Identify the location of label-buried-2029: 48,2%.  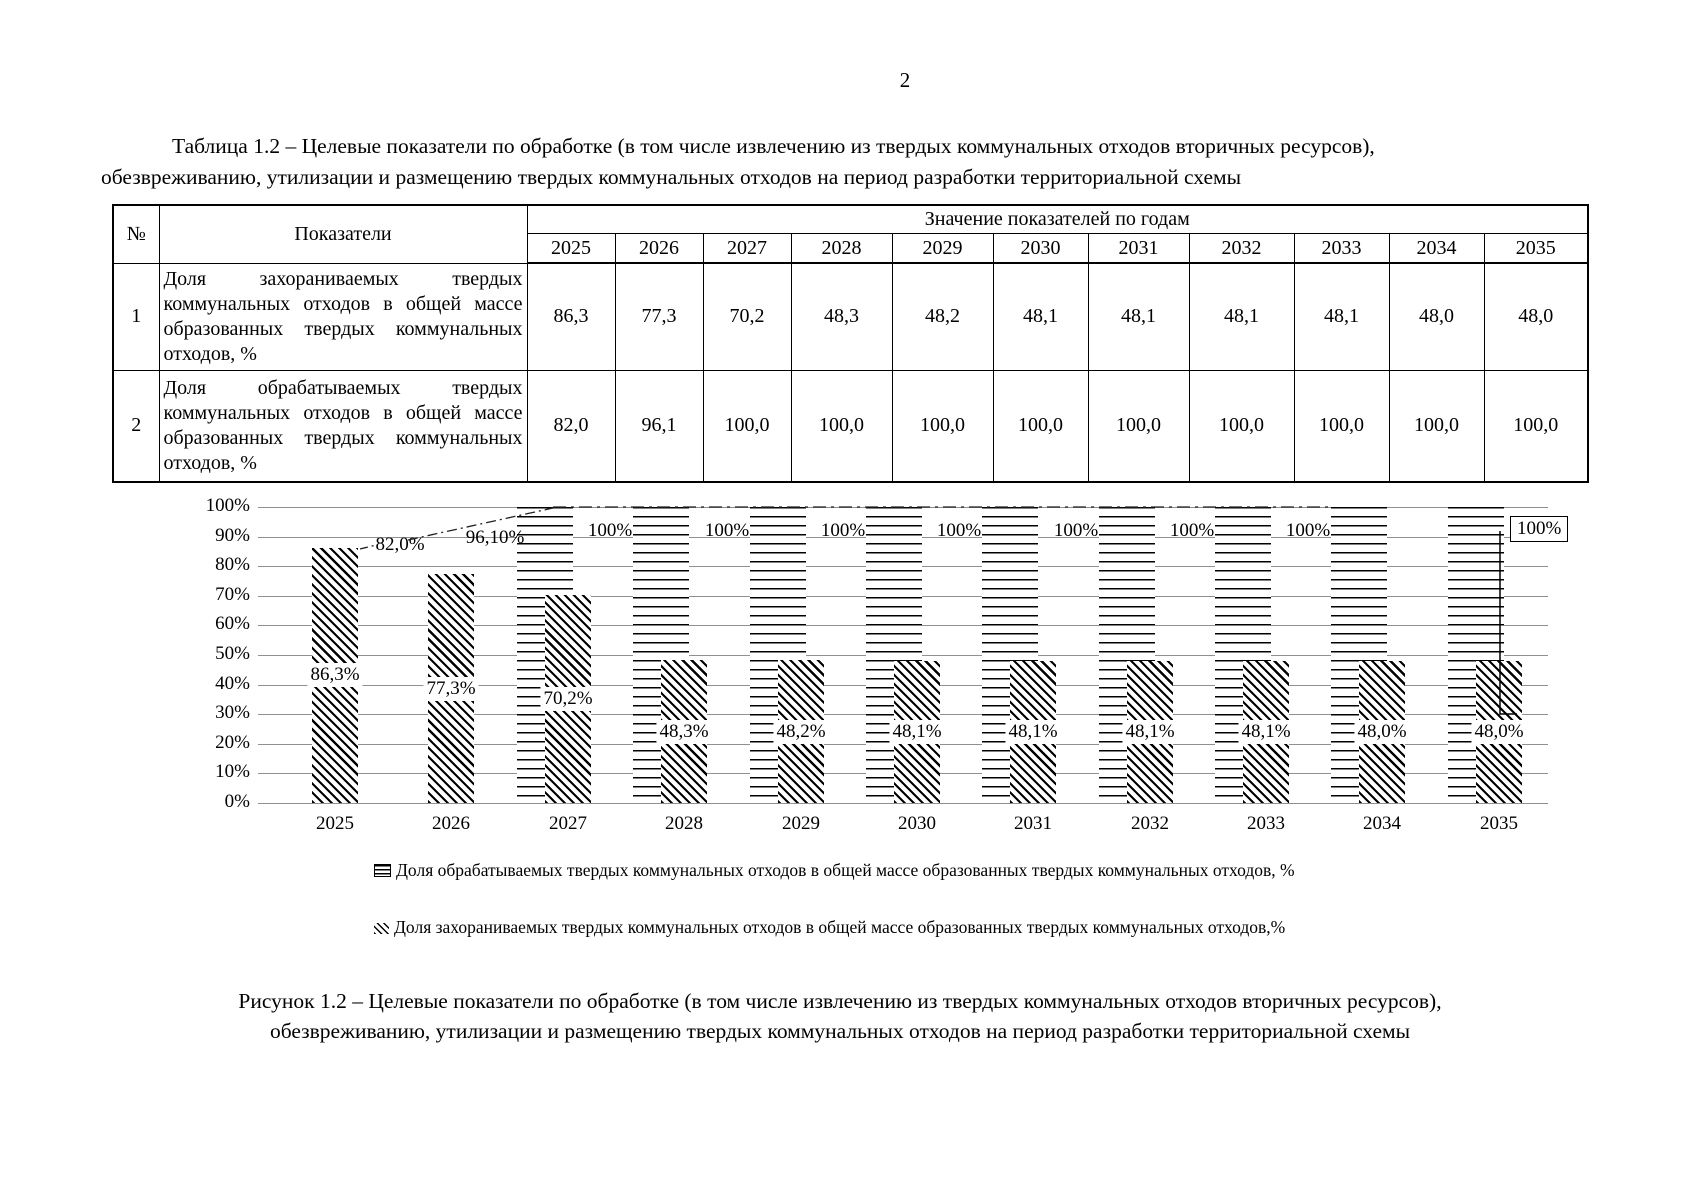
(801, 731).